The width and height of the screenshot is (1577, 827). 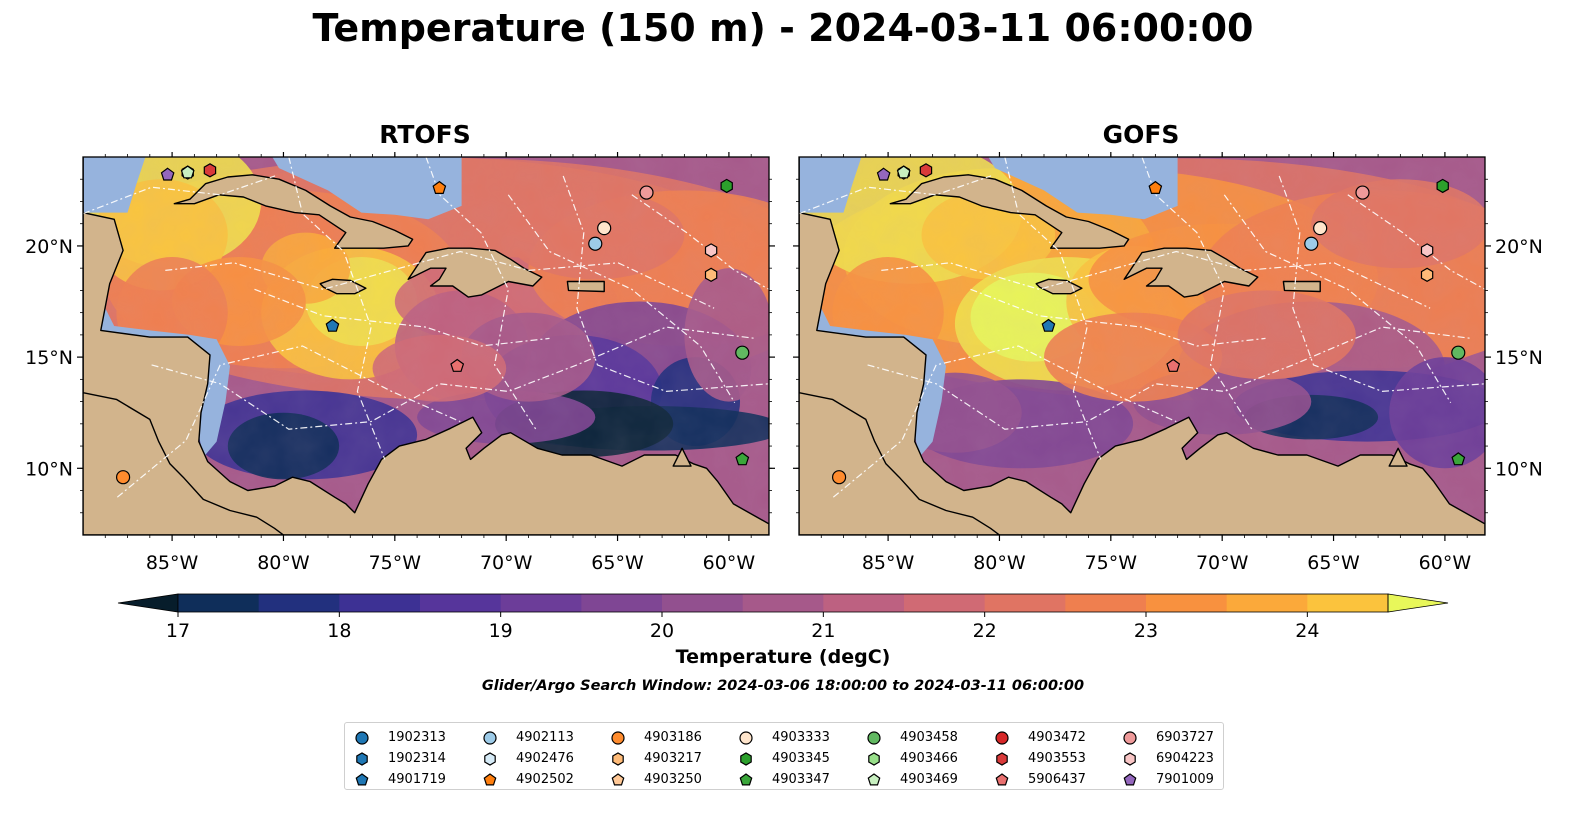 What do you see at coordinates (663, 737) in the screenshot?
I see `legend-item-4903186: 4903186` at bounding box center [663, 737].